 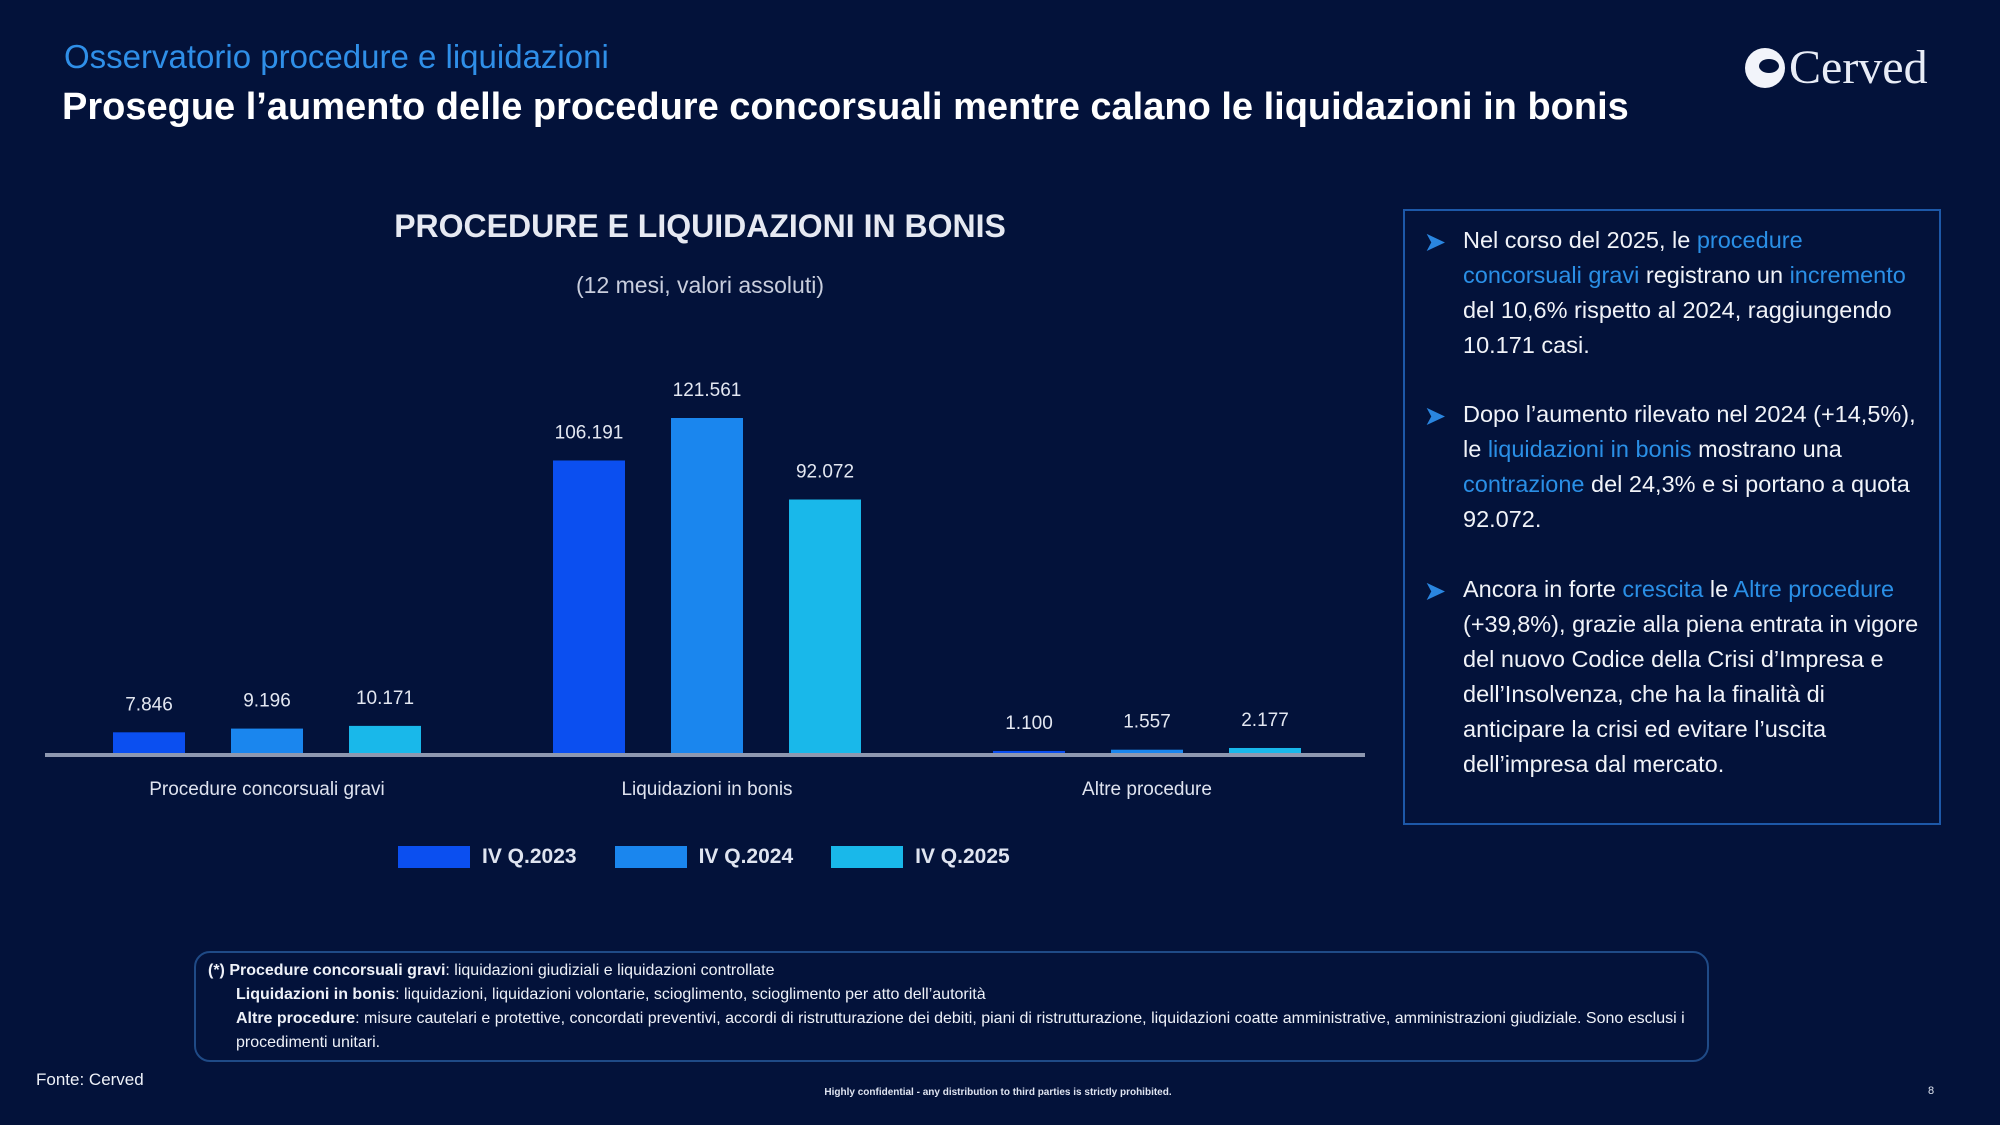 I want to click on chart-subtitle: (12 mesi, valori assoluti), so click(x=700, y=285).